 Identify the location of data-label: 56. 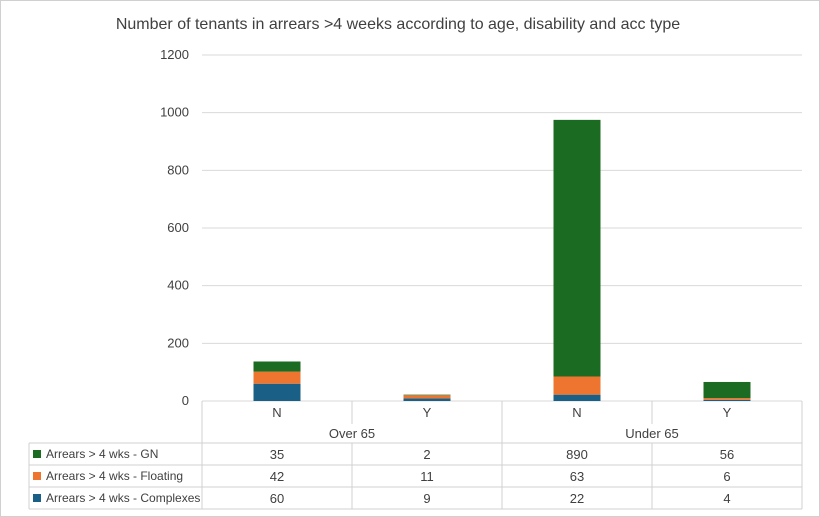
(727, 454).